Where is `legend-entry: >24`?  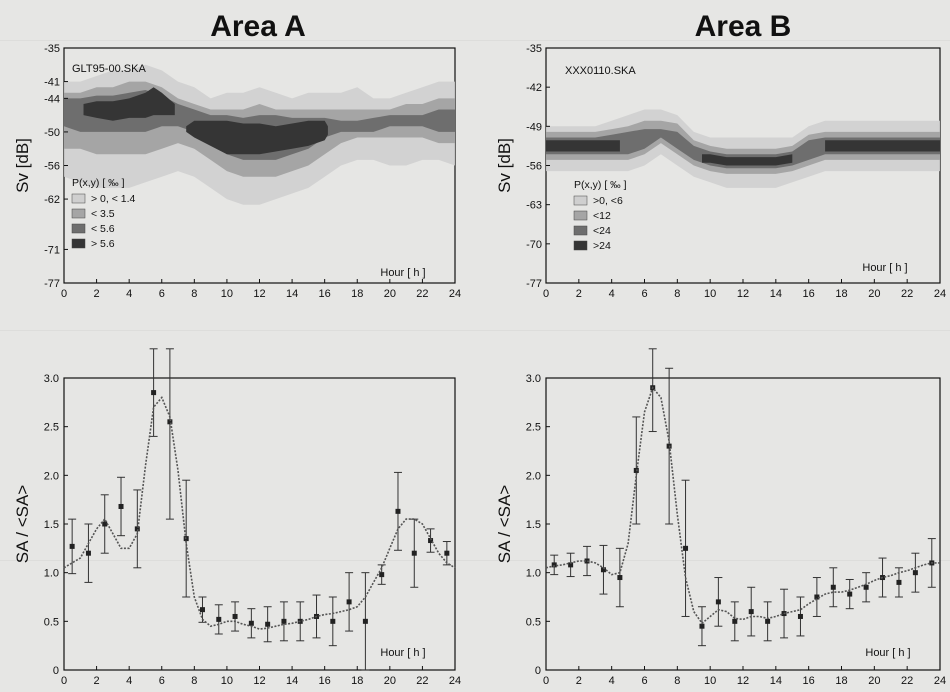 legend-entry: >24 is located at coordinates (602, 246).